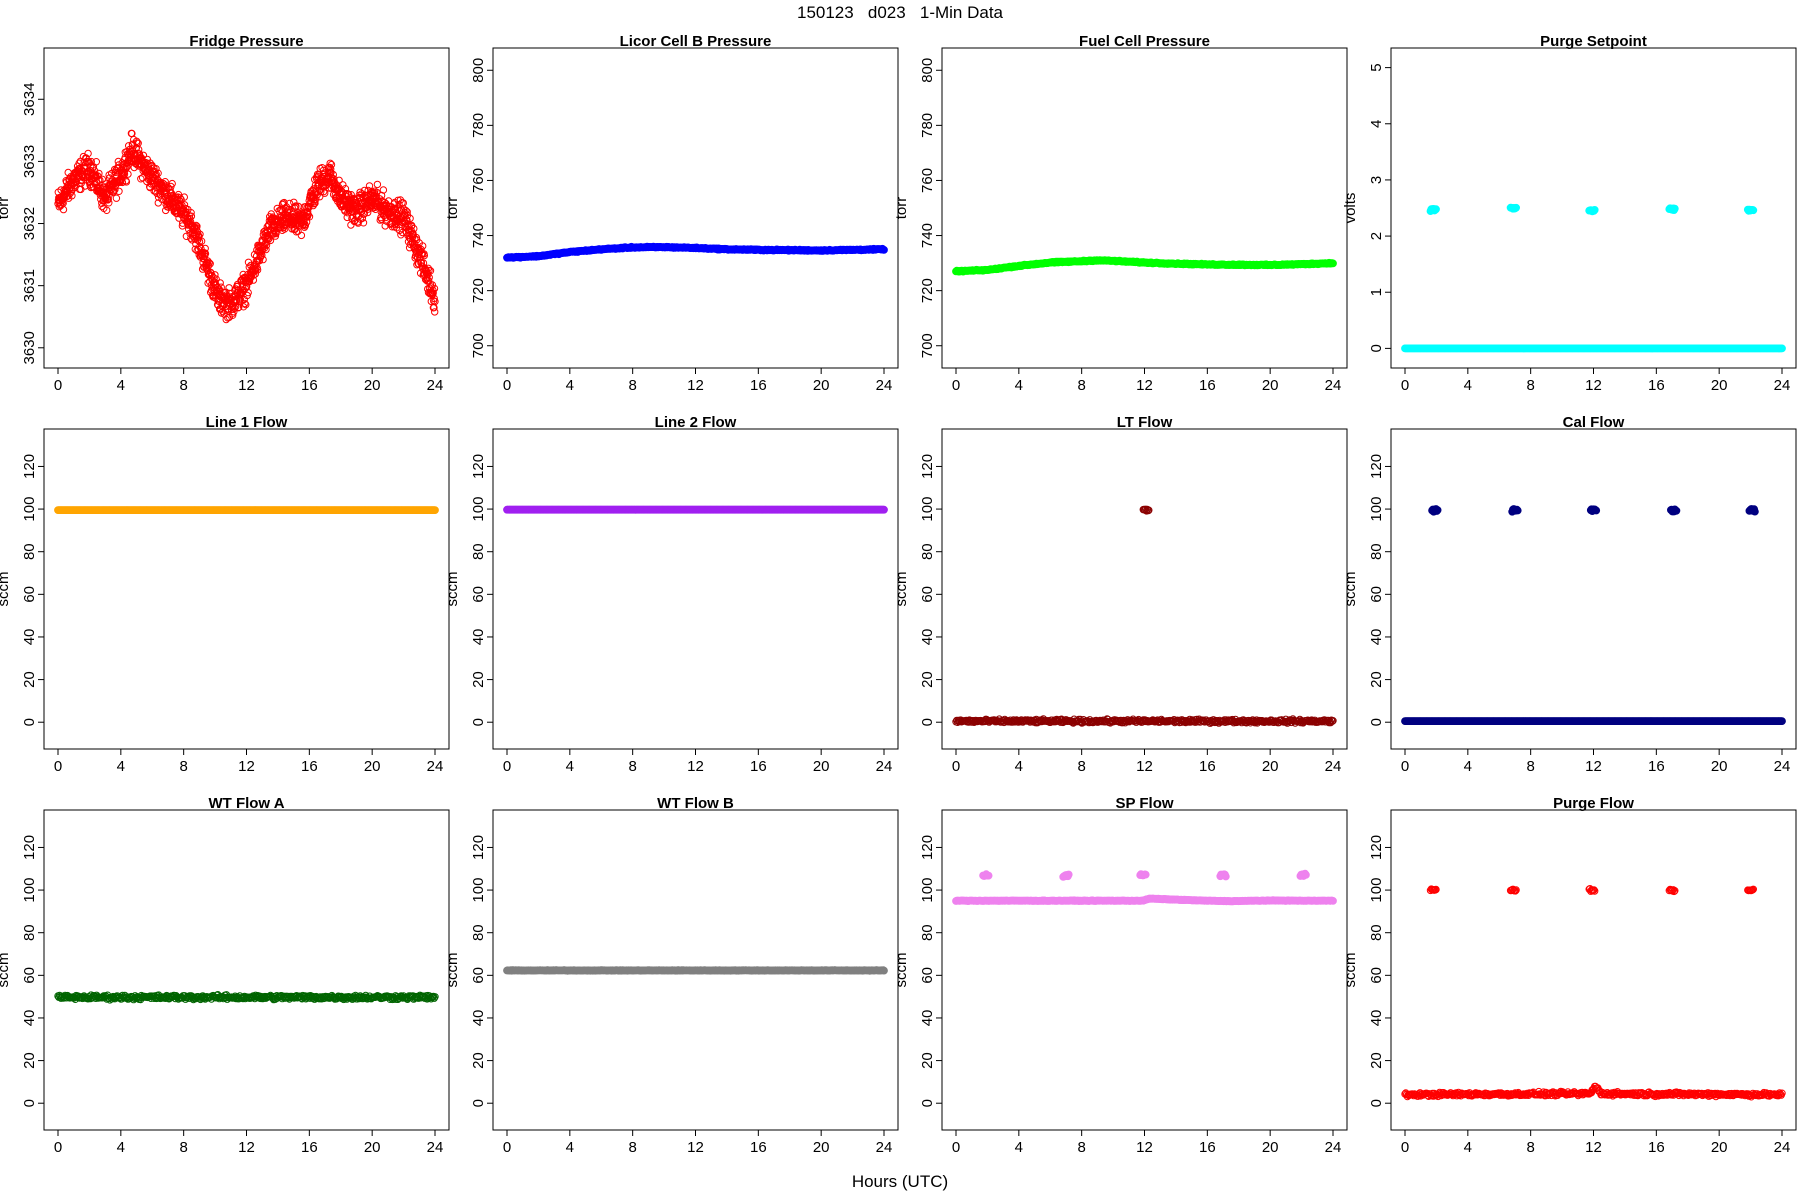 The image size is (1800, 1200). Describe the element at coordinates (1376, 292) in the screenshot. I see `y-tick-label: 1` at that location.